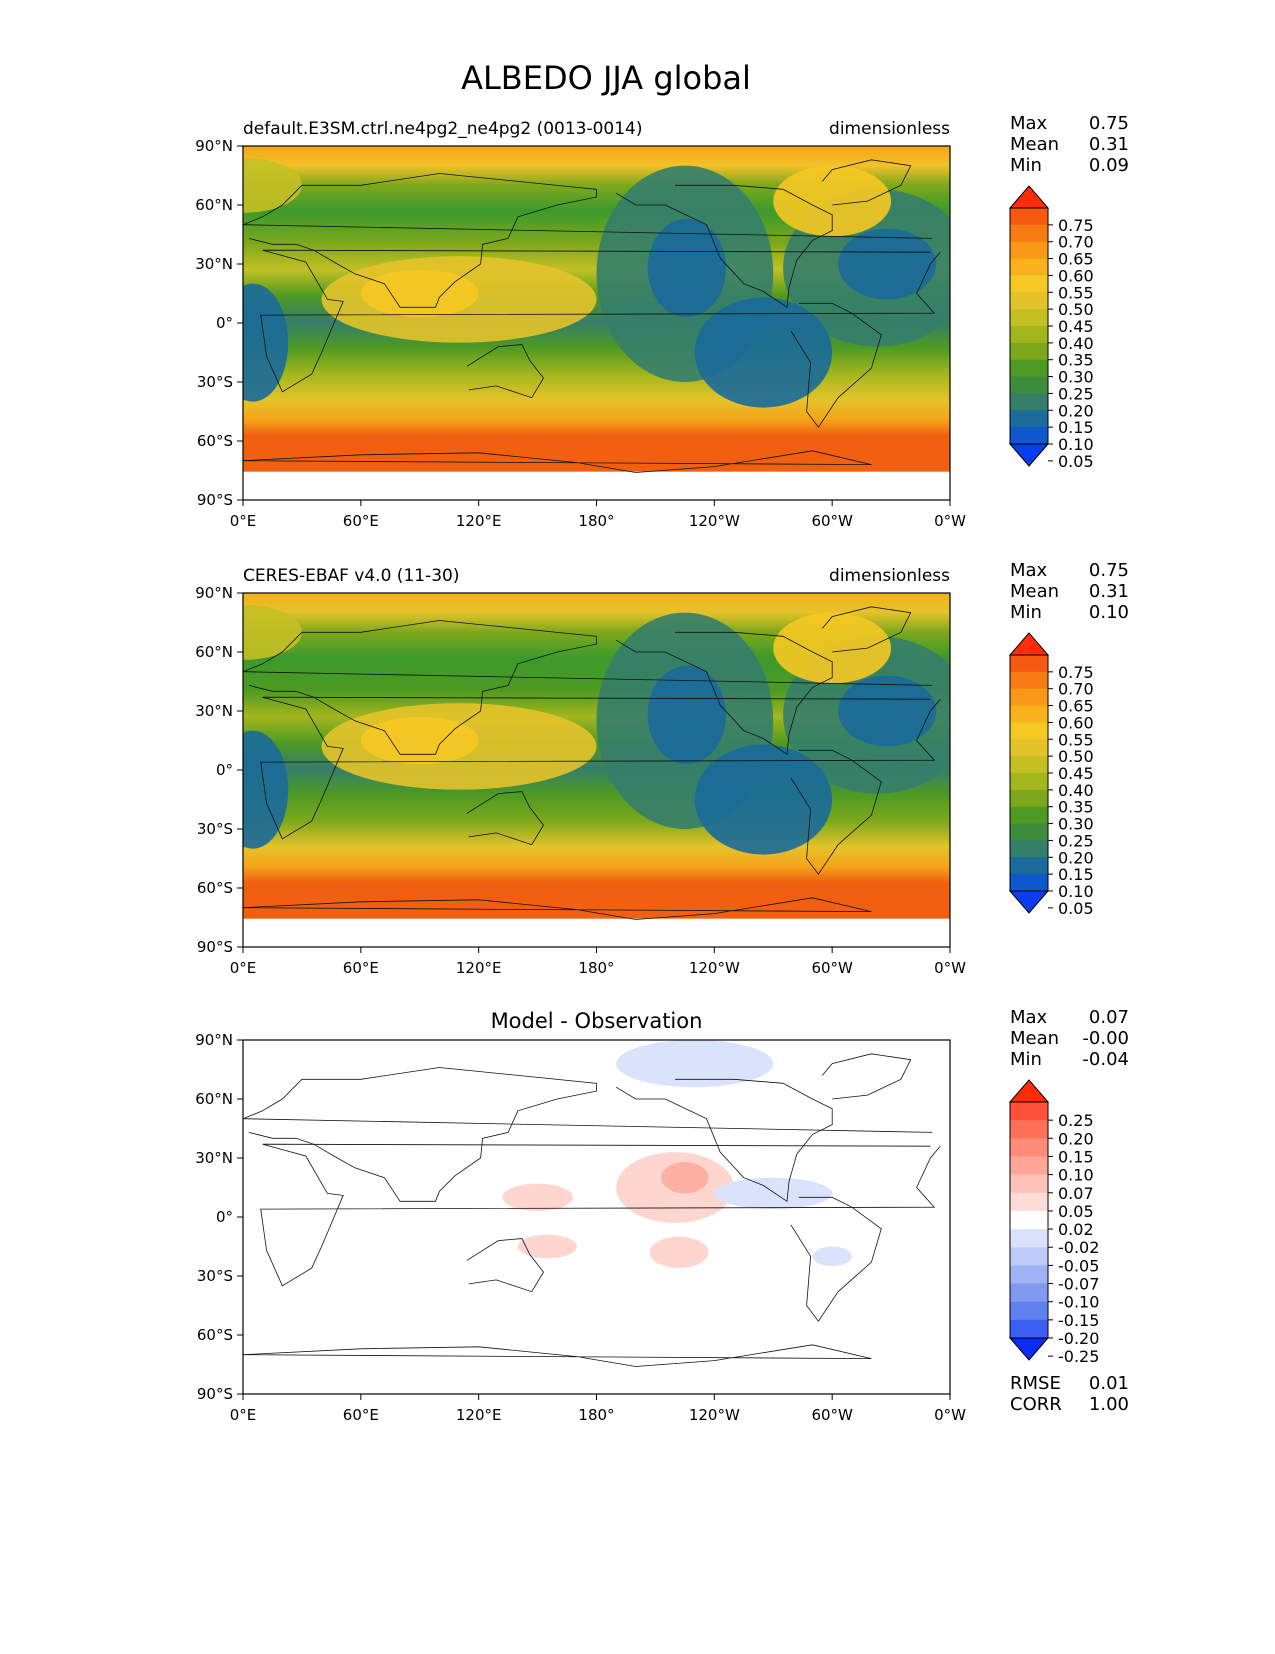 The image size is (1275, 1654). Describe the element at coordinates (597, 1021) in the screenshot. I see `panel-title: Model - Observation` at that location.